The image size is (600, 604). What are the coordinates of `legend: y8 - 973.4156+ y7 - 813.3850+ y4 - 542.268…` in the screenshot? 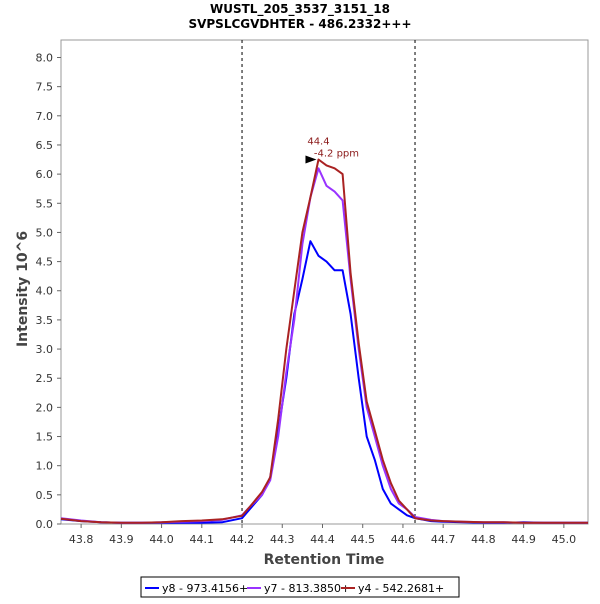 It's located at (294, 588).